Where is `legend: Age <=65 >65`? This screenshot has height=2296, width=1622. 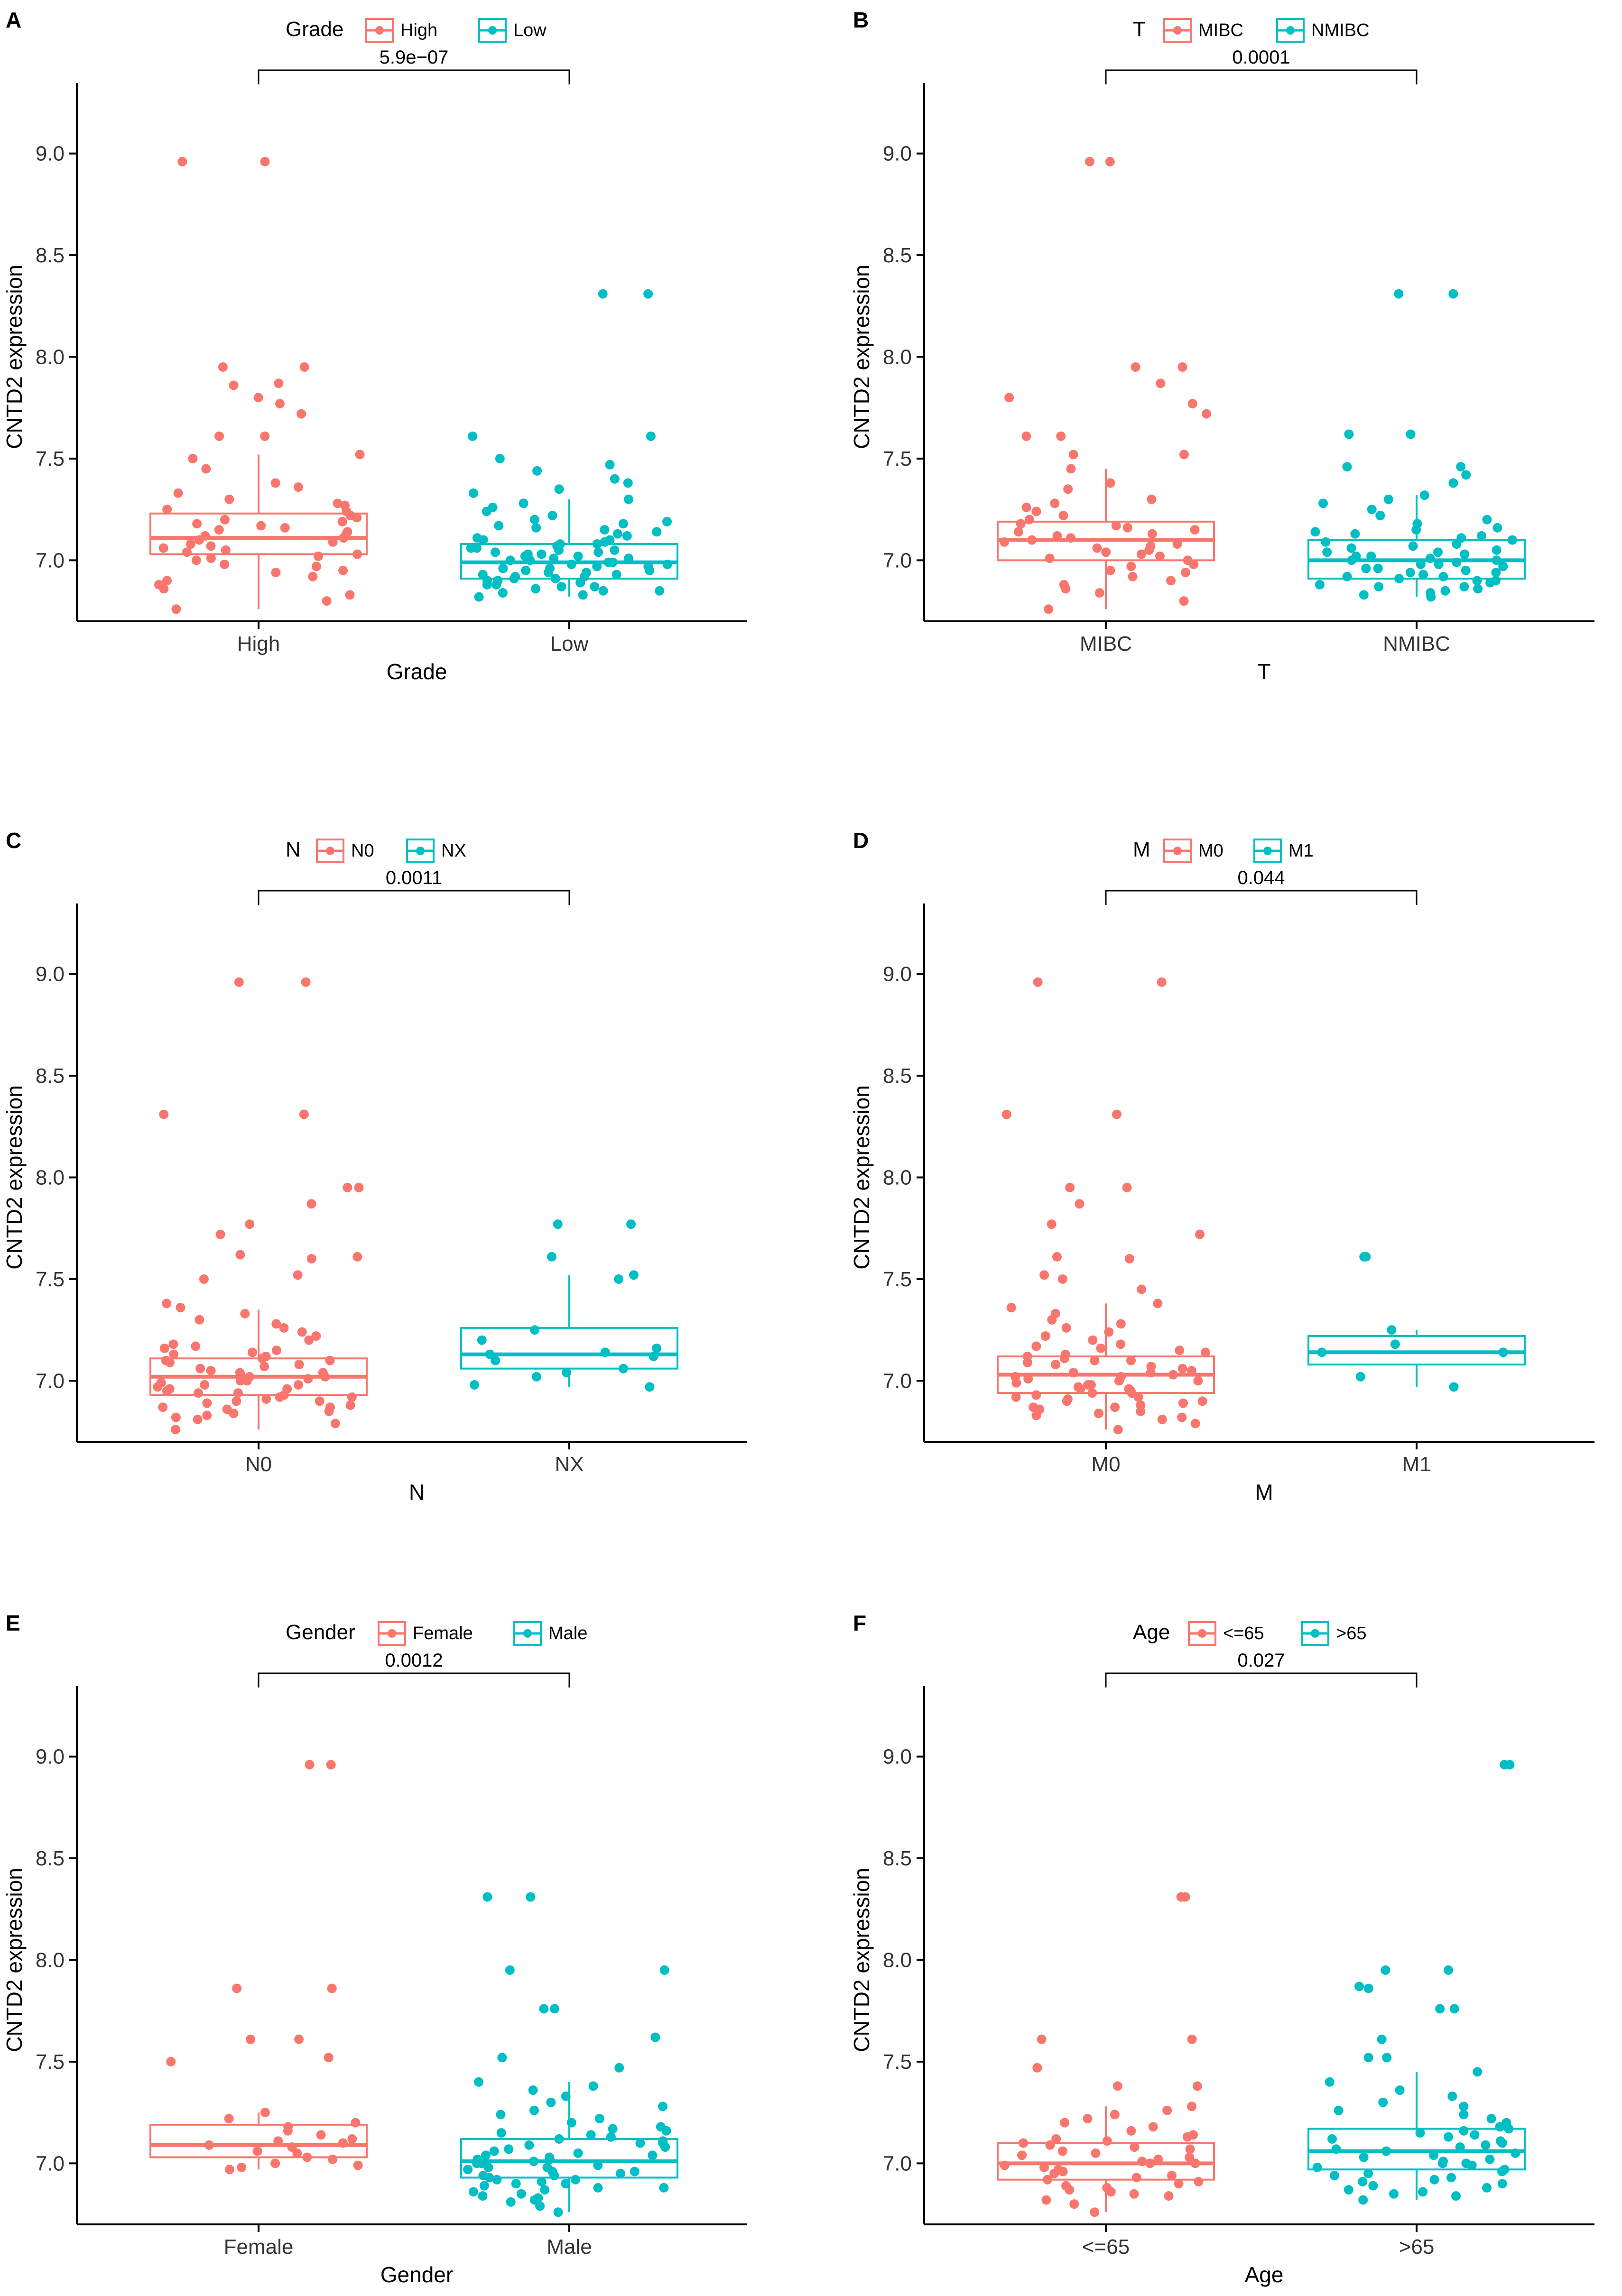 legend: Age <=65 >65 is located at coordinates (1249, 1633).